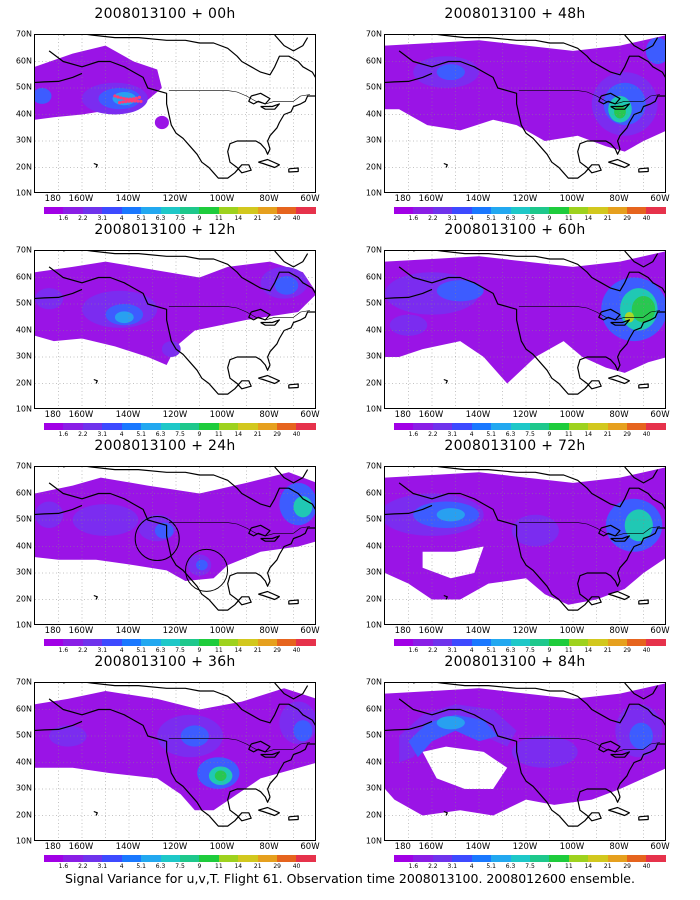 The width and height of the screenshot is (700, 900). I want to click on colorbar-tick-label: 3.1, so click(452, 218).